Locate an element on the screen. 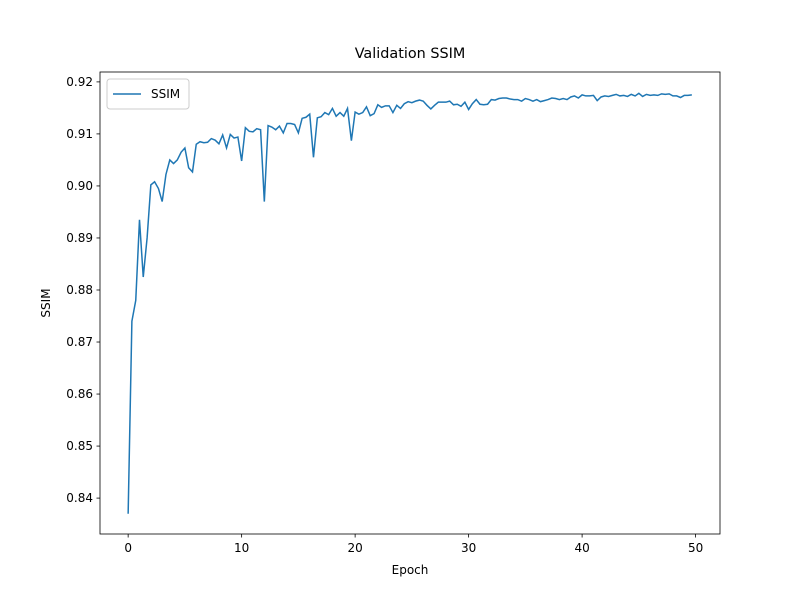 The height and width of the screenshot is (600, 800). y-tick-label: 0.89 is located at coordinates (79, 238).